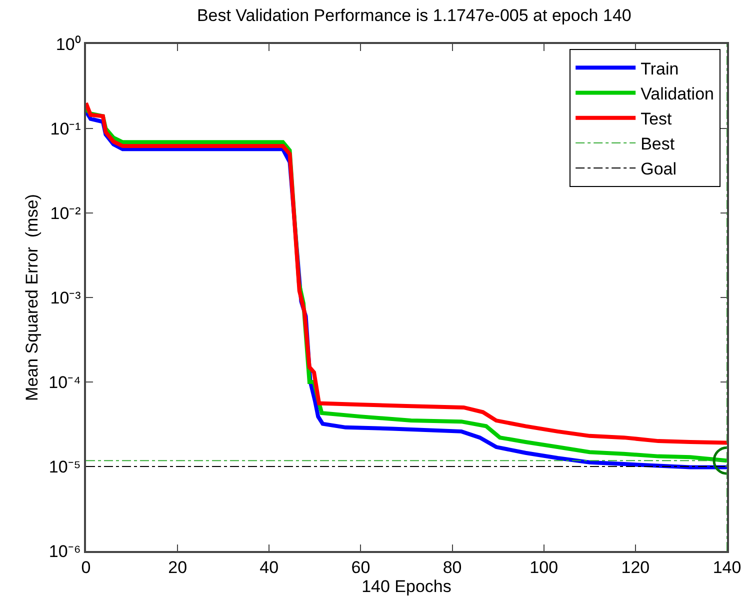  What do you see at coordinates (658, 169) in the screenshot?
I see `legend-label: Goal` at bounding box center [658, 169].